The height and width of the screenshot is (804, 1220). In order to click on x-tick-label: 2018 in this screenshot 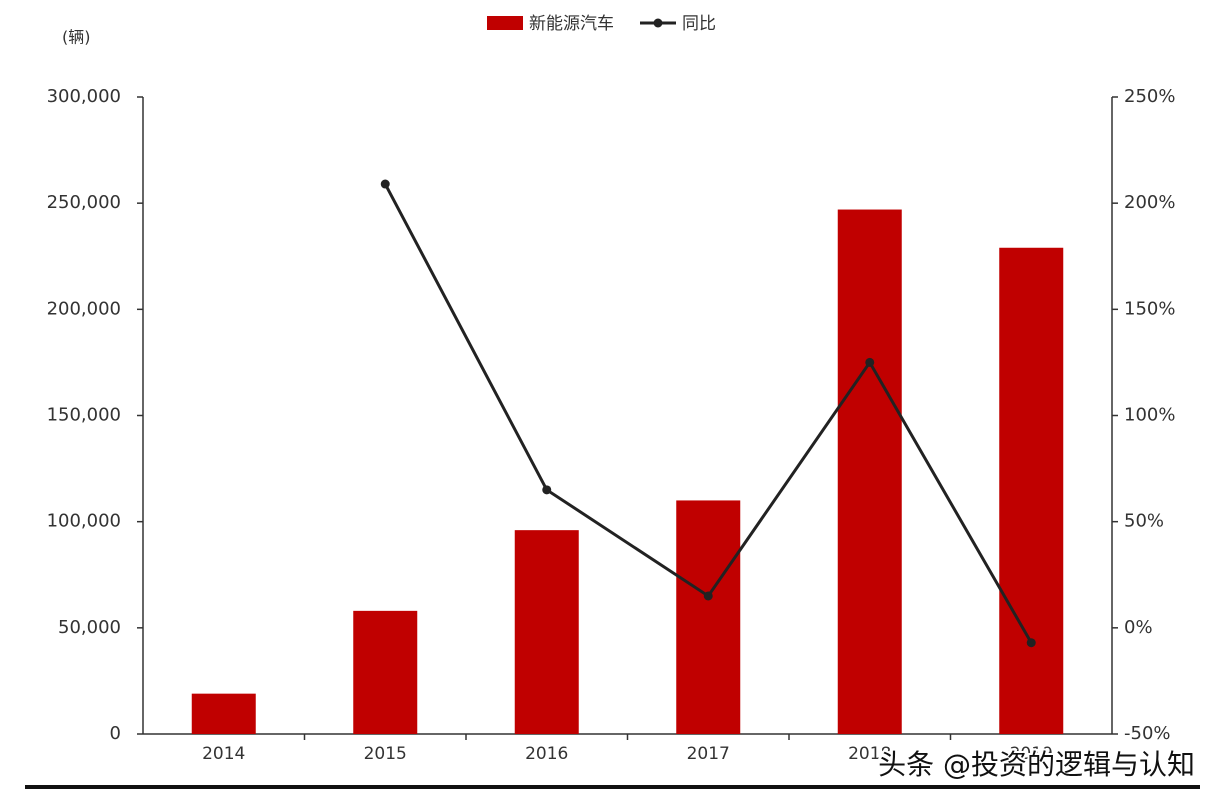, I will do `click(869, 754)`.